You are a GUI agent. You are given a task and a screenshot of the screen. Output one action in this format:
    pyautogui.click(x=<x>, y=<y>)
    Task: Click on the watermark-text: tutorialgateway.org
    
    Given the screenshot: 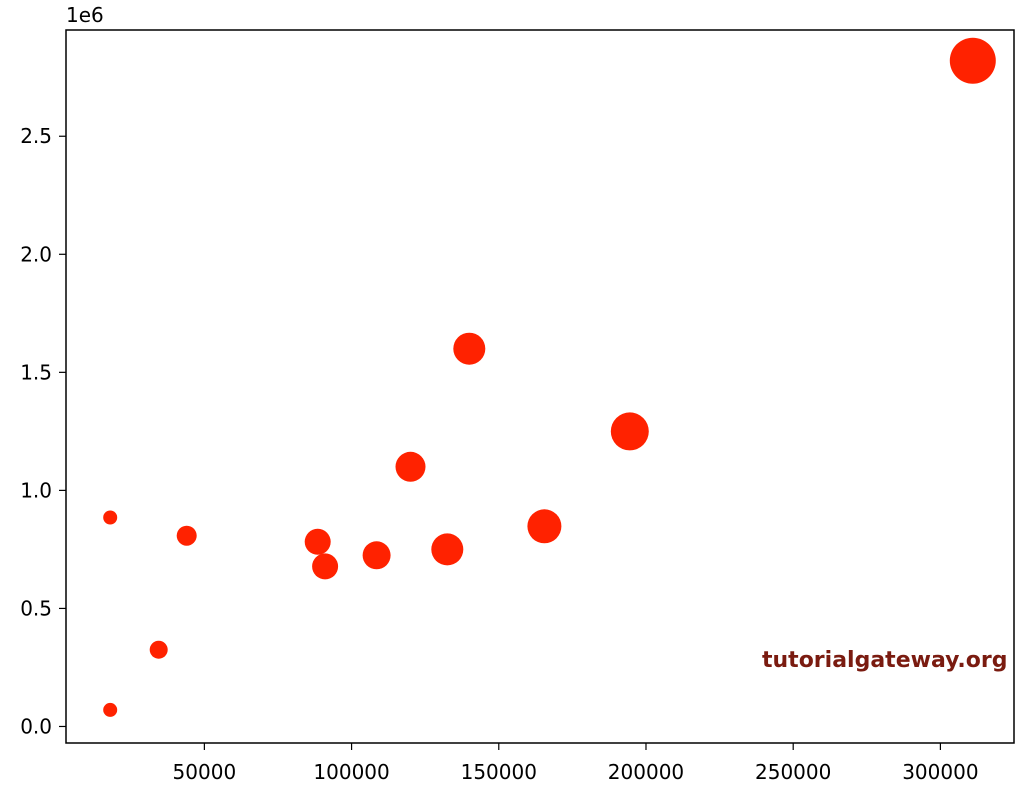 What is the action you would take?
    pyautogui.click(x=885, y=660)
    